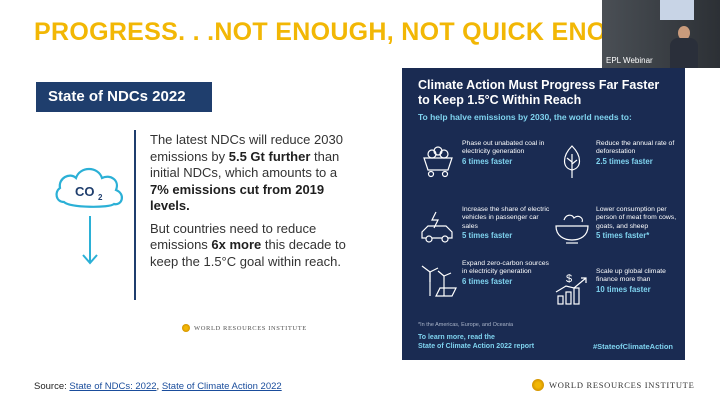  What do you see at coordinates (466, 325) in the screenshot?
I see `infographic-footnote: *In the Americas, Europe, and Oceania` at bounding box center [466, 325].